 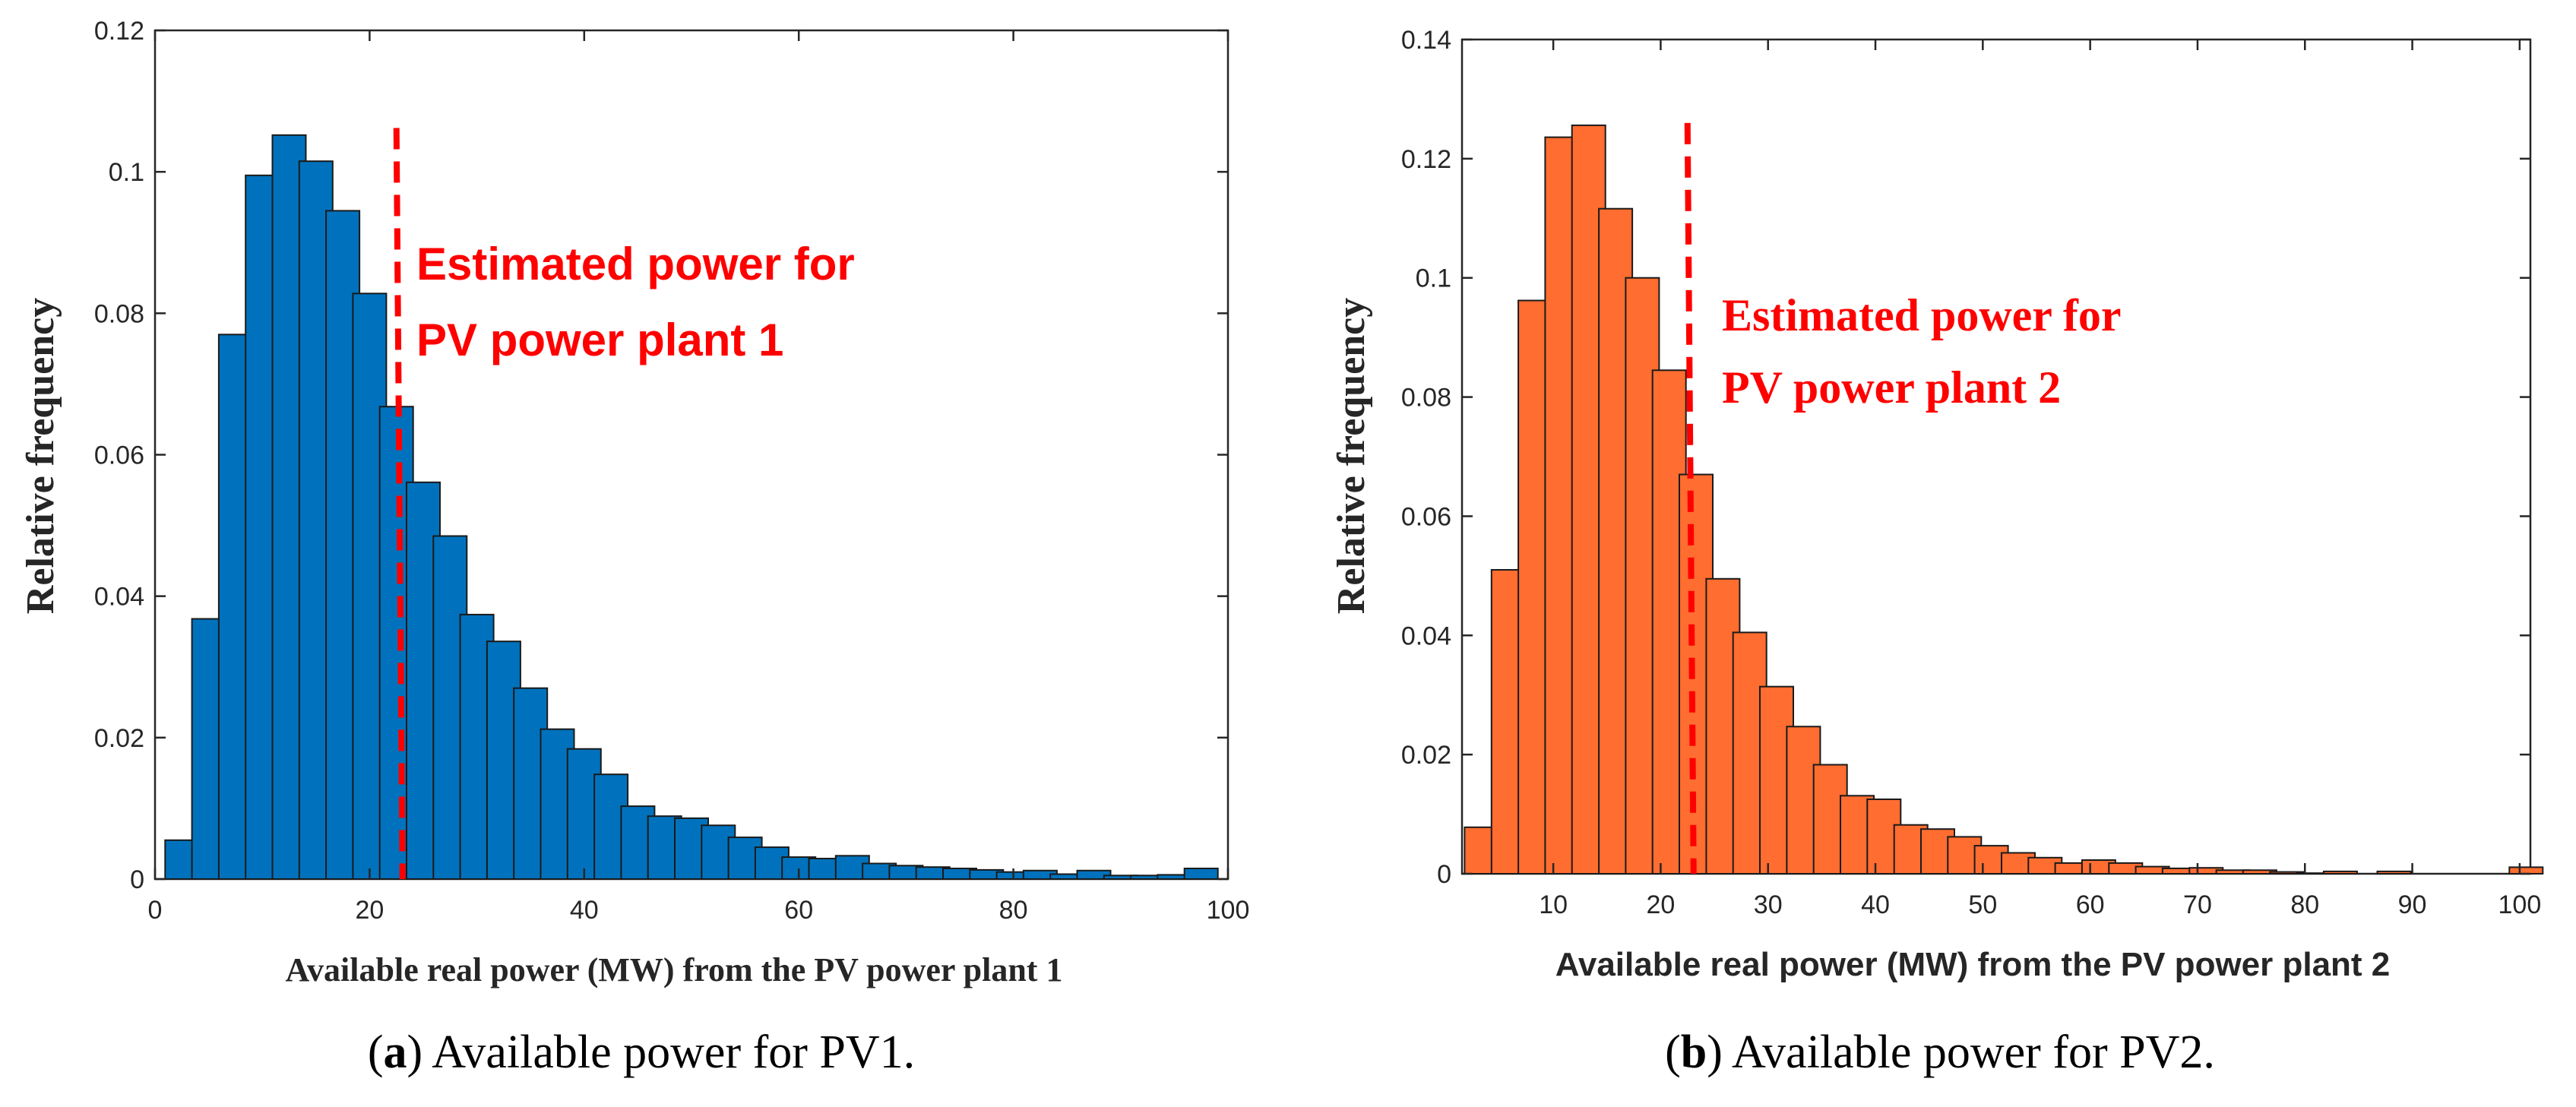 What do you see at coordinates (1426, 159) in the screenshot?
I see `y-tick-label-b-6: 0.12` at bounding box center [1426, 159].